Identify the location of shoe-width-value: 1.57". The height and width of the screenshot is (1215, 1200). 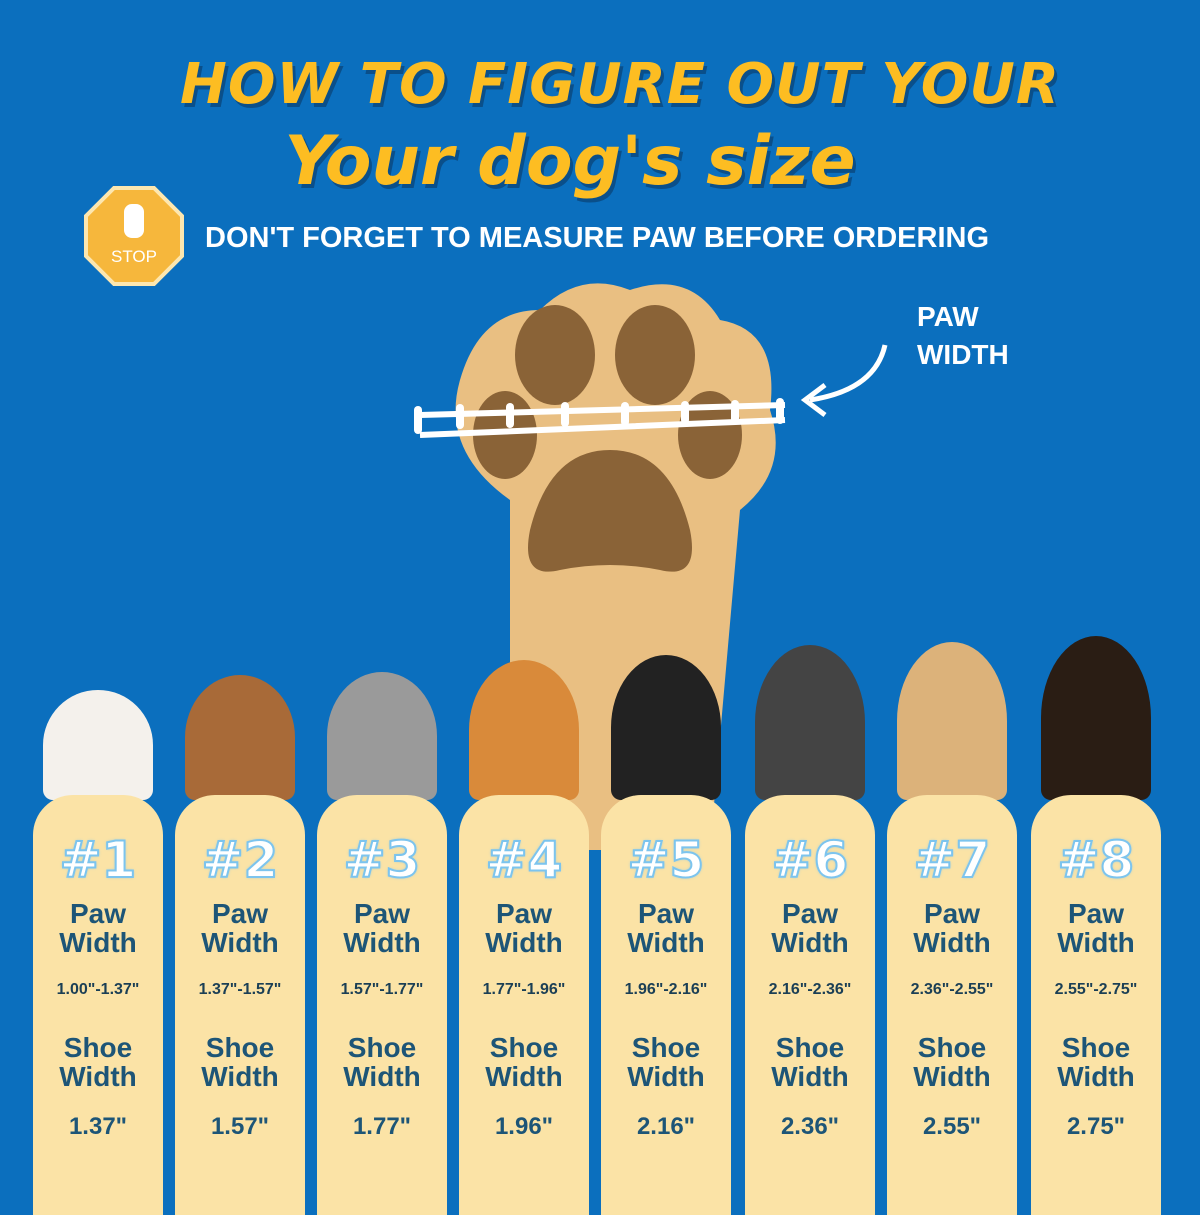
(240, 1126).